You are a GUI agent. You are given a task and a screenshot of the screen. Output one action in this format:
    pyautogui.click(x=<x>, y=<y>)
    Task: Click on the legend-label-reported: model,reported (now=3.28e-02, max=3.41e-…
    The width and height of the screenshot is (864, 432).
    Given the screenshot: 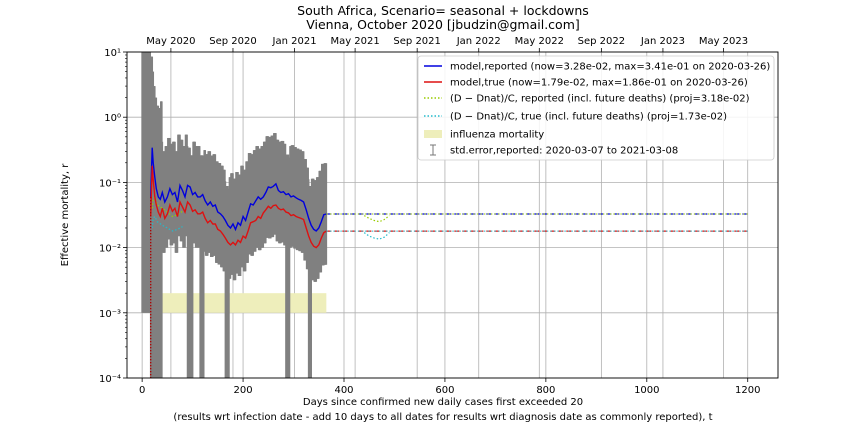 What is the action you would take?
    pyautogui.click(x=610, y=67)
    